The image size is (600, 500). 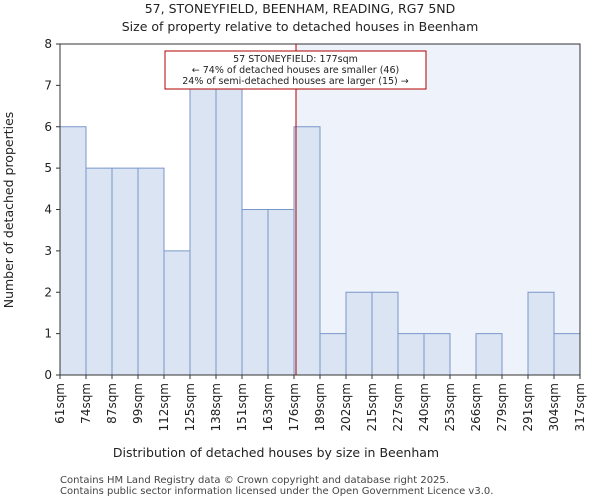 I want to click on x-tick-label: 138sqm, so click(x=216, y=407).